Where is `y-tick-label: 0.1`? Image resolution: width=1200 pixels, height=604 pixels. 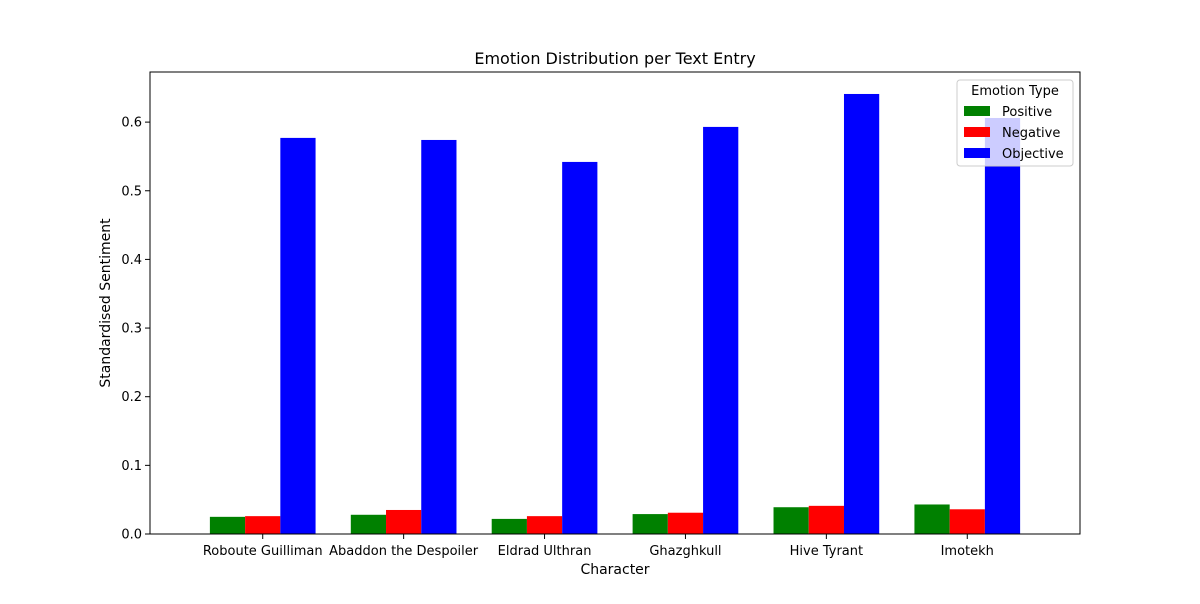 y-tick-label: 0.1 is located at coordinates (131, 466).